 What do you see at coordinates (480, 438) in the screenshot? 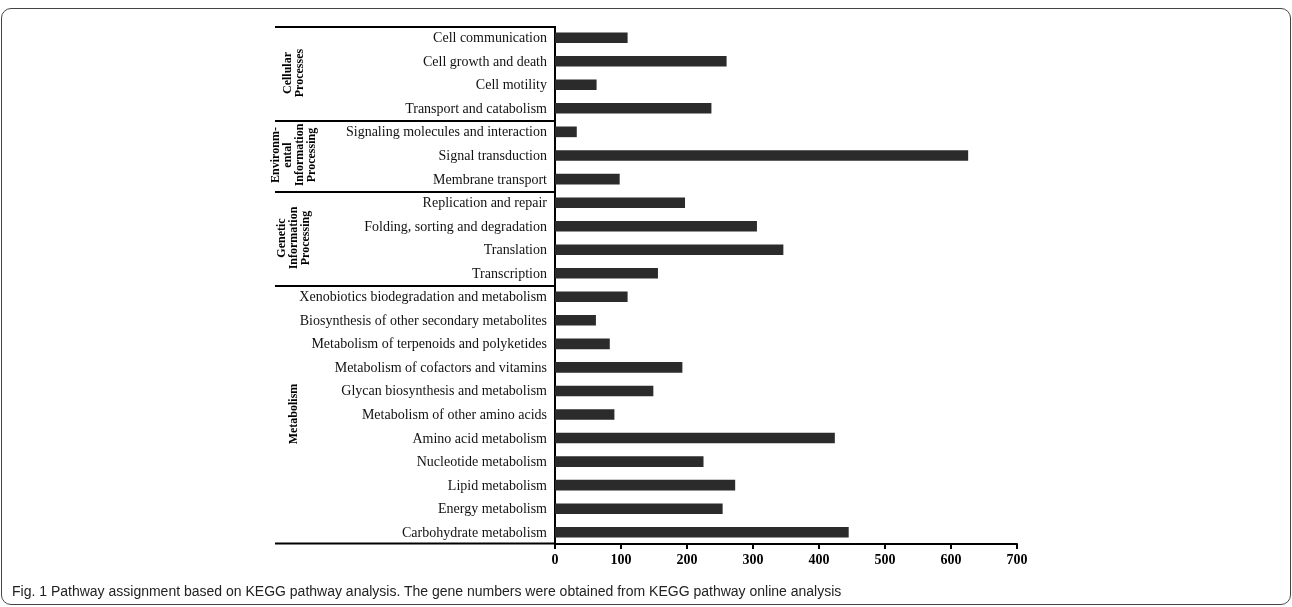
I see `y-tick-label: Amino acid metabolism` at bounding box center [480, 438].